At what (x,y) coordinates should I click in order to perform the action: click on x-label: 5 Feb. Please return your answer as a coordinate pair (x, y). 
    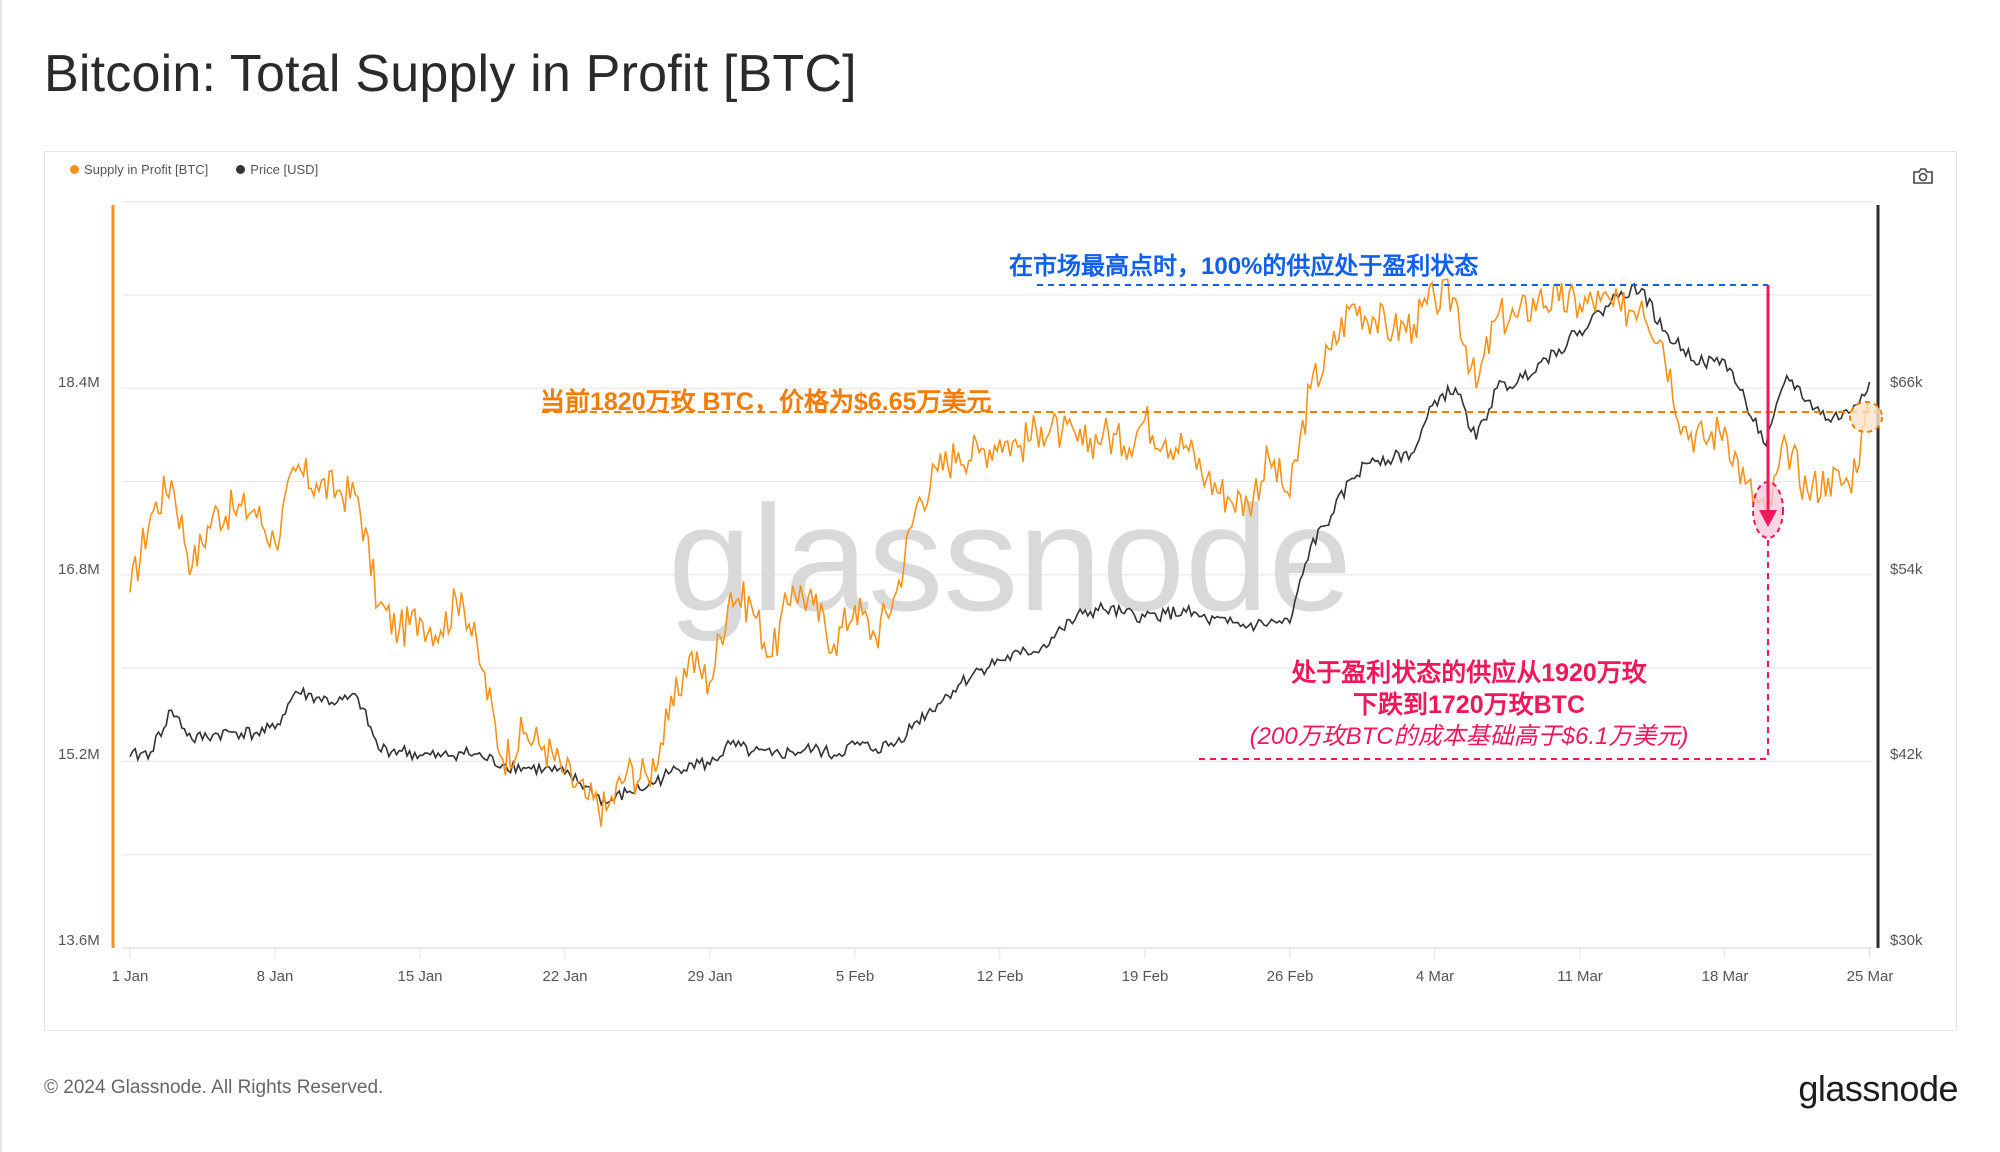
    Looking at the image, I should click on (855, 976).